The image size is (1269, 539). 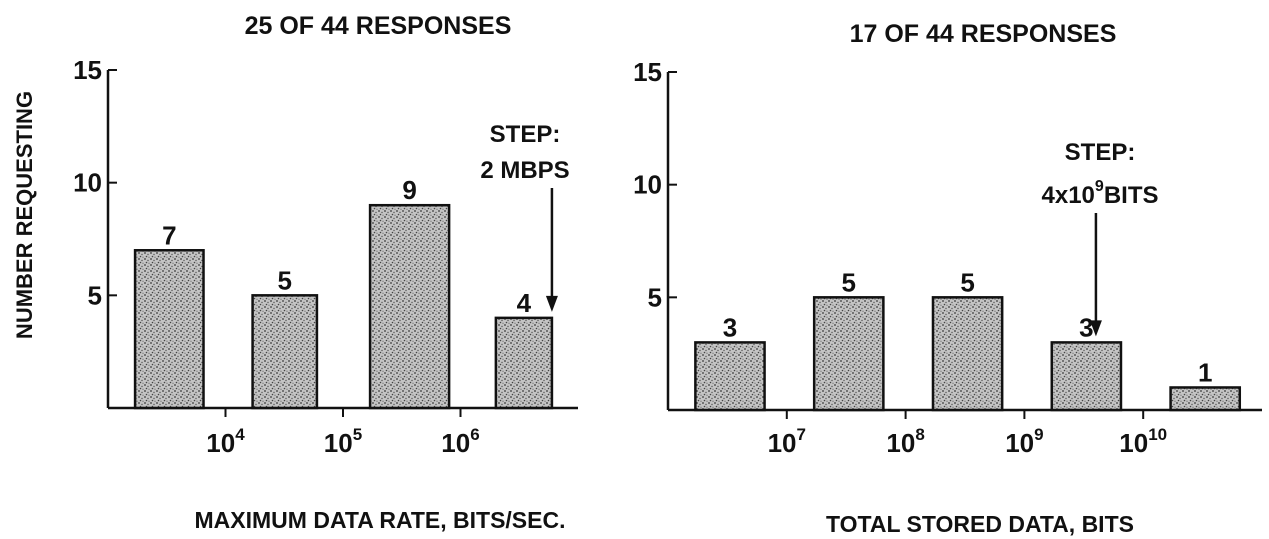 I want to click on x-tick-label: 10⁶, so click(x=460, y=441).